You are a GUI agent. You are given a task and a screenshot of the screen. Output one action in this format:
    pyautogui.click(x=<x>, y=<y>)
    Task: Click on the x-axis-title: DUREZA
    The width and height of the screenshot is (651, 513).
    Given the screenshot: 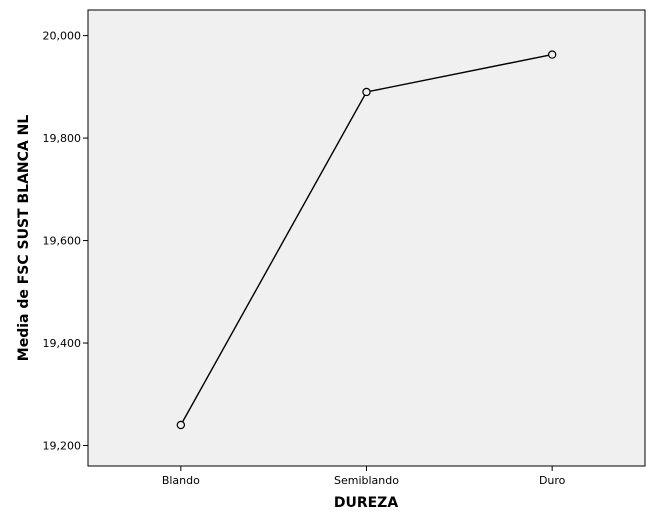 What is the action you would take?
    pyautogui.click(x=366, y=503)
    